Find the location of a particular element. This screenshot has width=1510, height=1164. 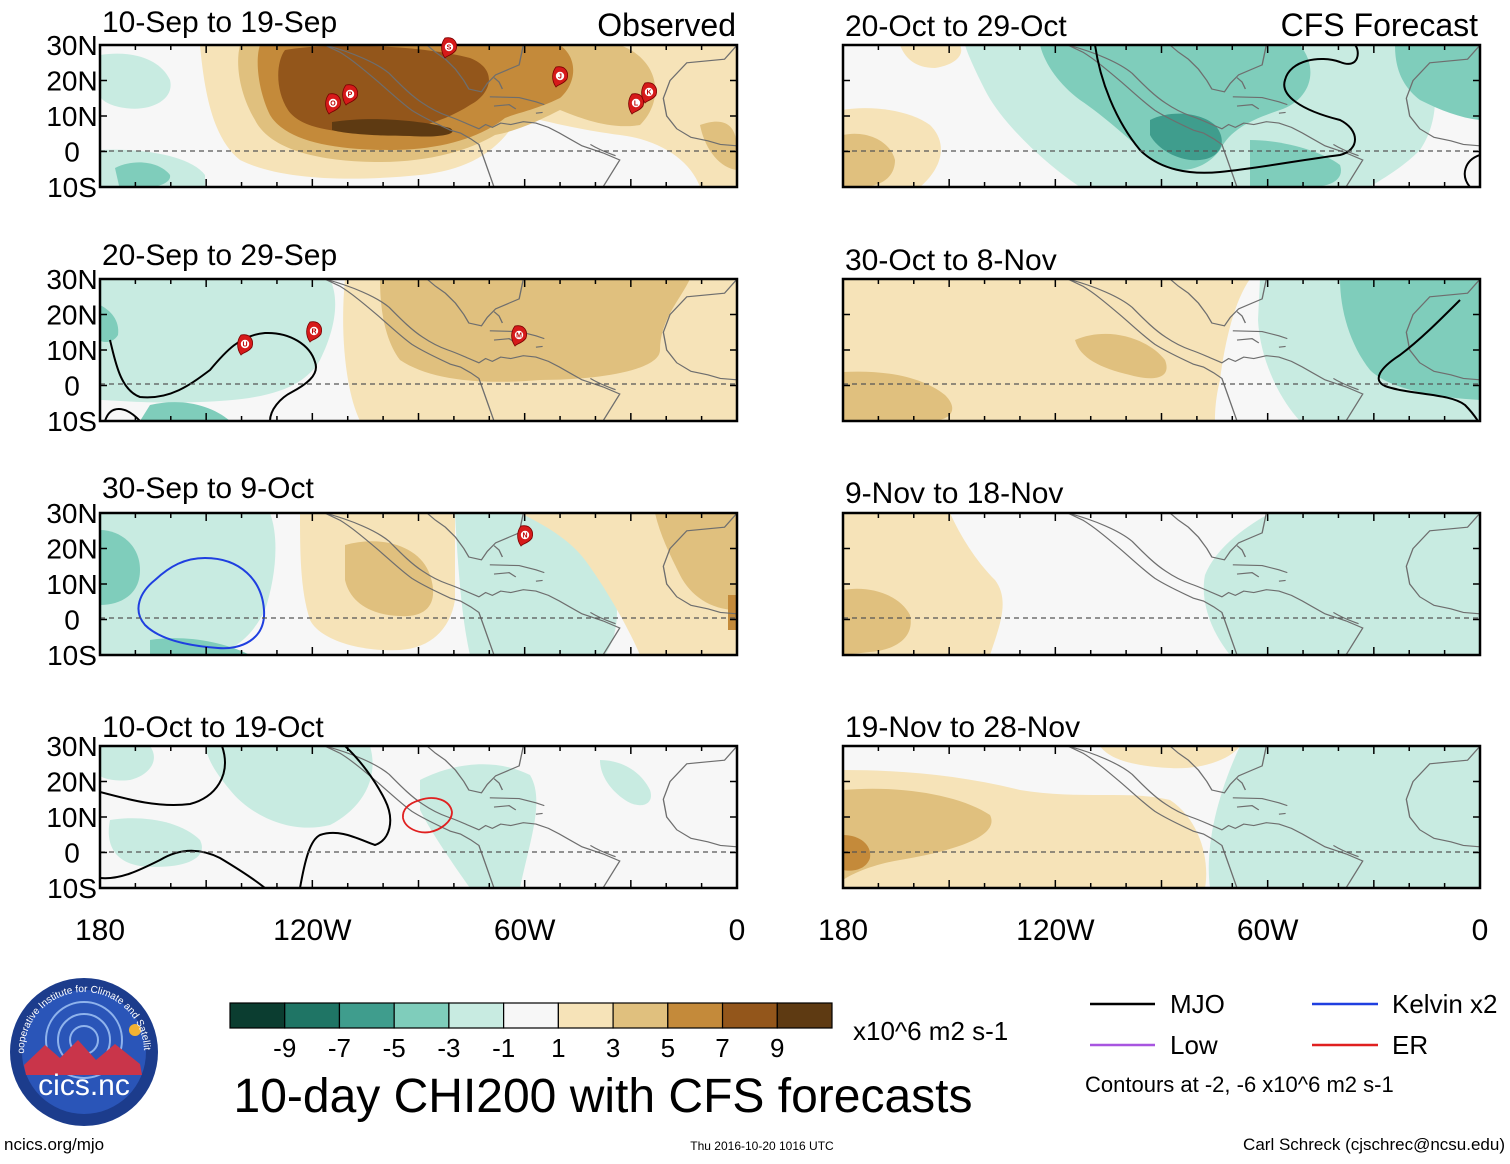

panel-title-fc3: 9-Nov to 18-Nov is located at coordinates (954, 493).